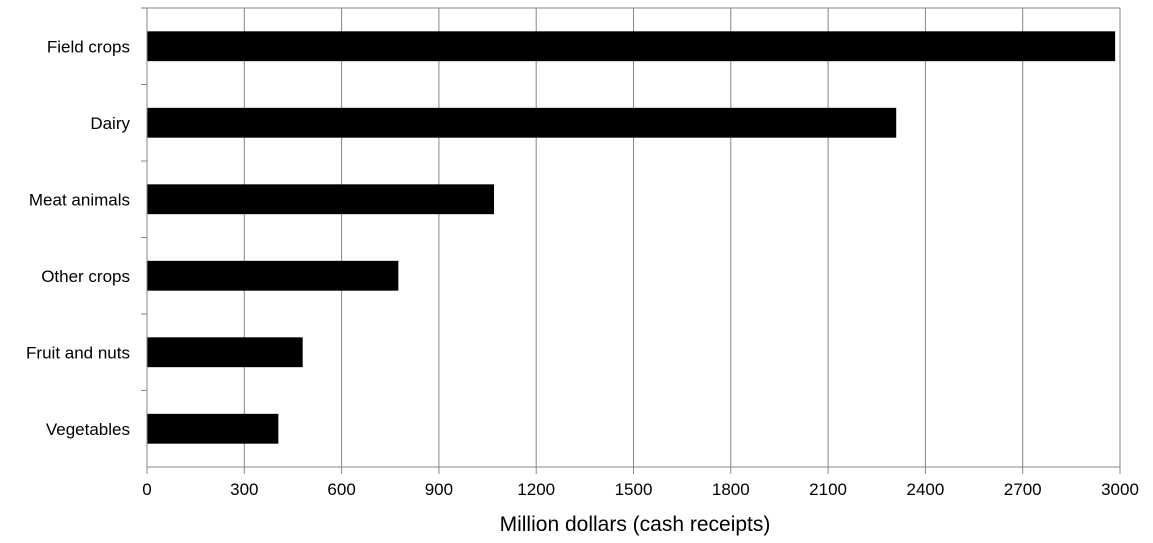 This screenshot has height=543, width=1153. I want to click on bar-other-crops, so click(273, 275).